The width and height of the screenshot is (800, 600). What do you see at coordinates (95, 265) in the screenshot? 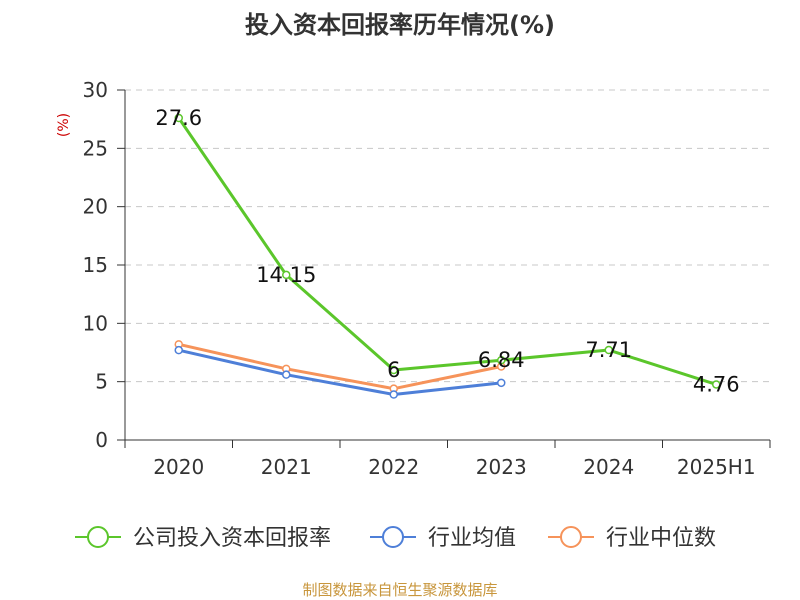
I see `y-tick-label: 15` at bounding box center [95, 265].